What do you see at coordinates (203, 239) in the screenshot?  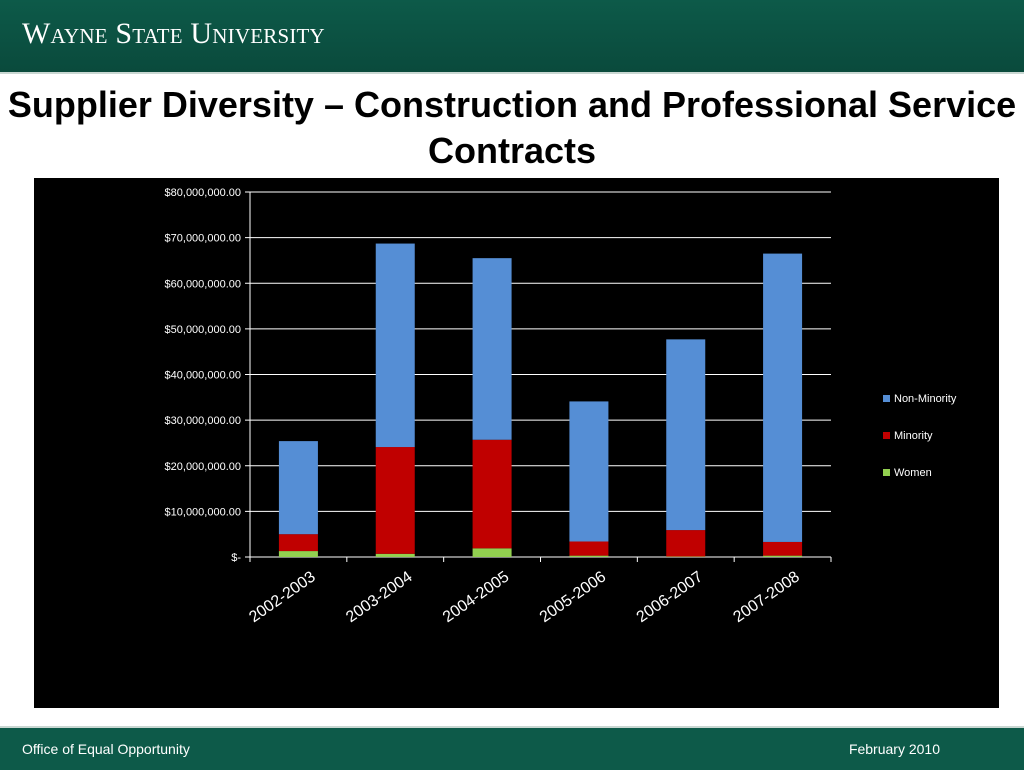 I see `y-tick-label: $70,000,000.00` at bounding box center [203, 239].